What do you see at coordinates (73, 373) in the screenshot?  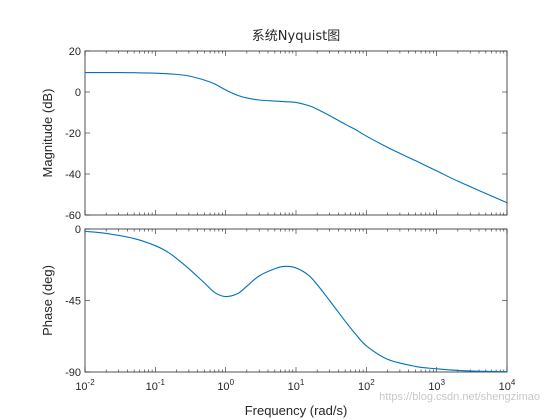 I see `y-tick-label: -90` at bounding box center [73, 373].